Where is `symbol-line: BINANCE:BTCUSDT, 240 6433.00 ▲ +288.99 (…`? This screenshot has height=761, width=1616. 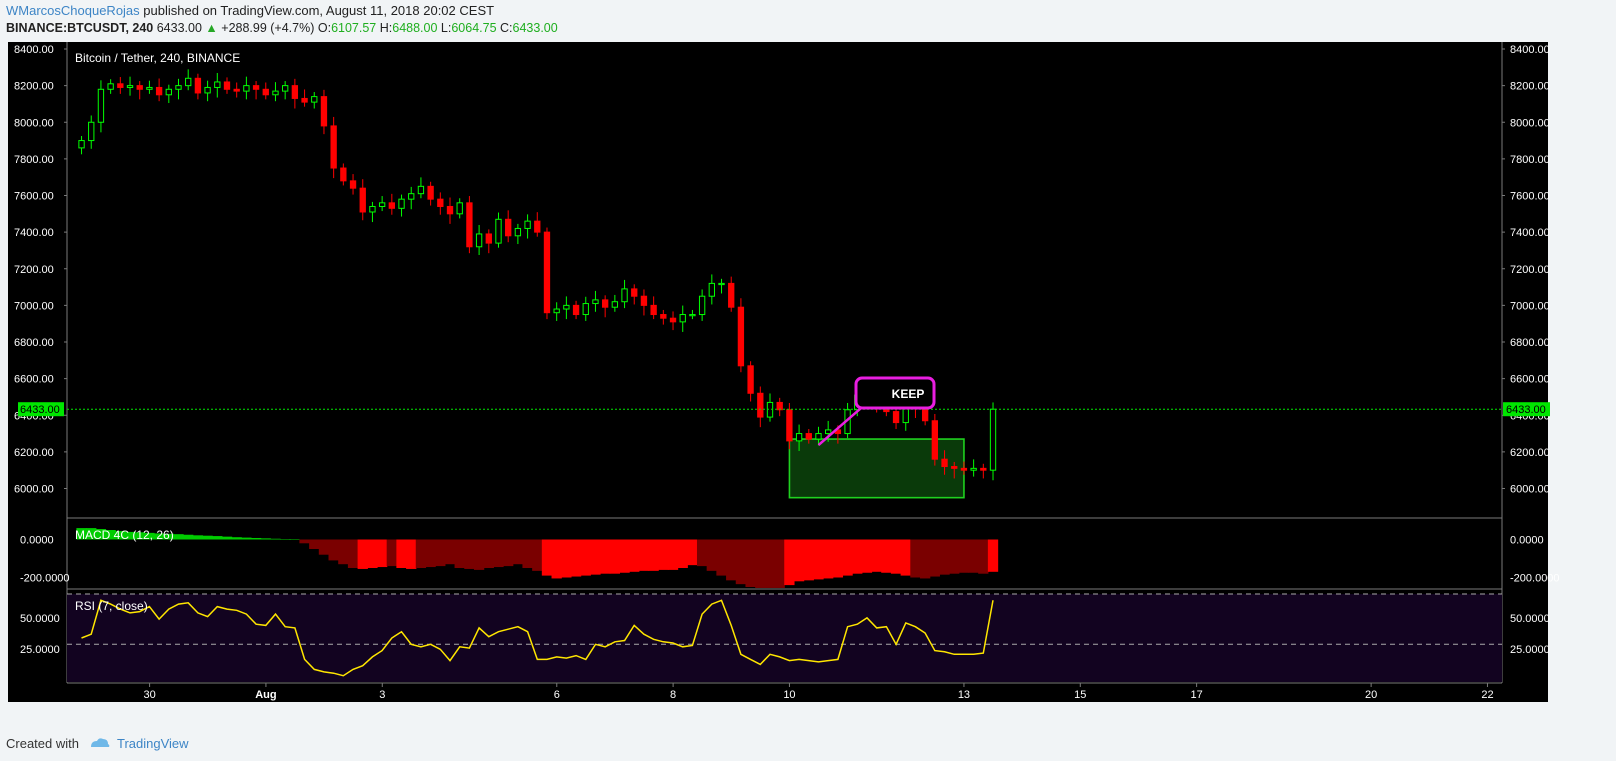 symbol-line: BINANCE:BTCUSDT, 240 6433.00 ▲ +288.99 (… is located at coordinates (282, 28).